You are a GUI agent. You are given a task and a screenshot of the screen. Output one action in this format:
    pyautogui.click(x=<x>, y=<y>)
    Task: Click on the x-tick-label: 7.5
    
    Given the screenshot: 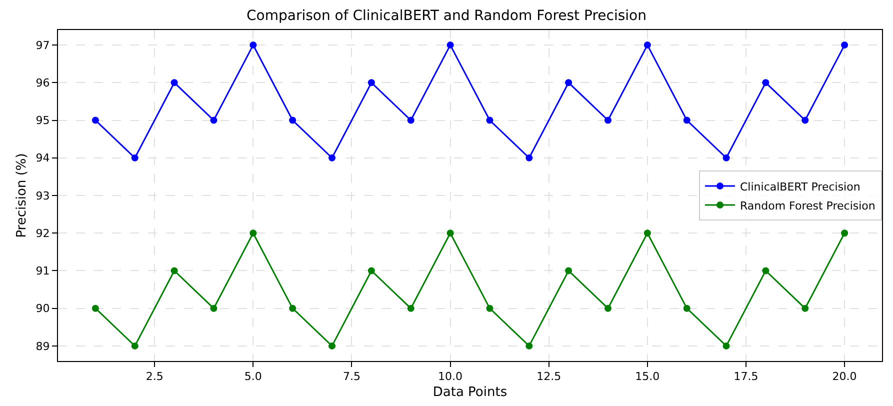 What is the action you would take?
    pyautogui.click(x=351, y=377)
    